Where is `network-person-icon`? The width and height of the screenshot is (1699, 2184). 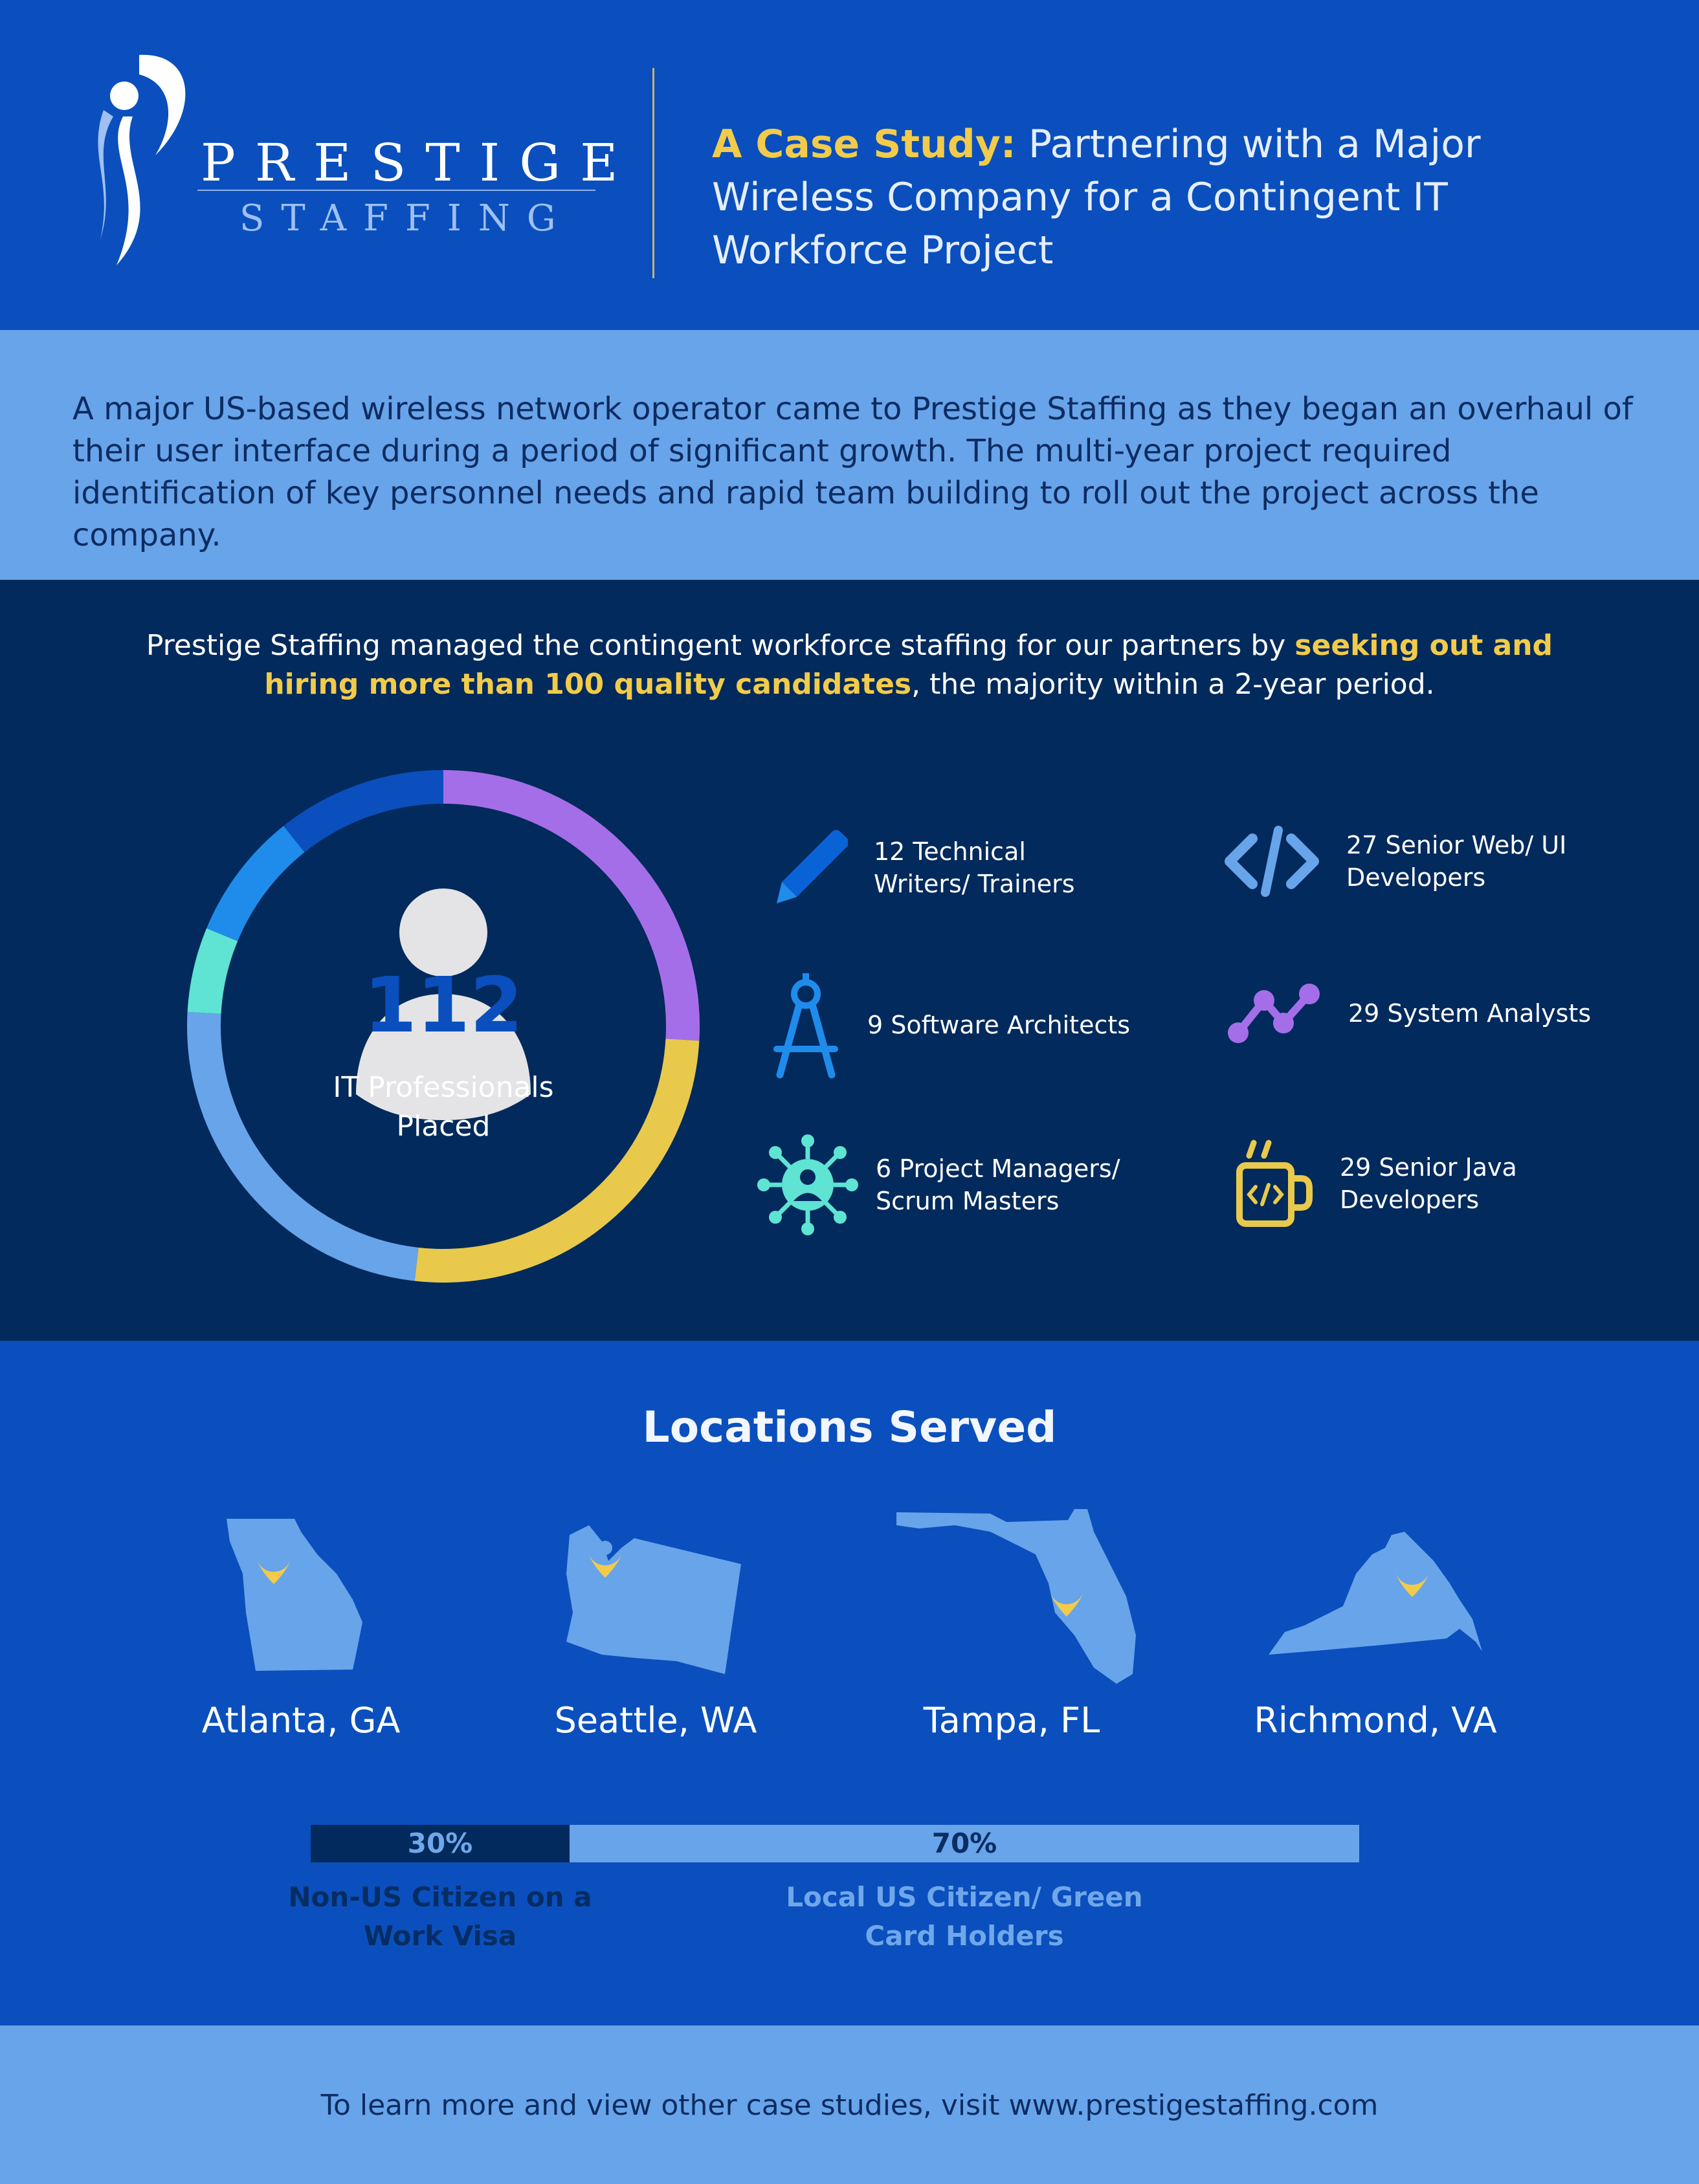
network-person-icon is located at coordinates (807, 1184).